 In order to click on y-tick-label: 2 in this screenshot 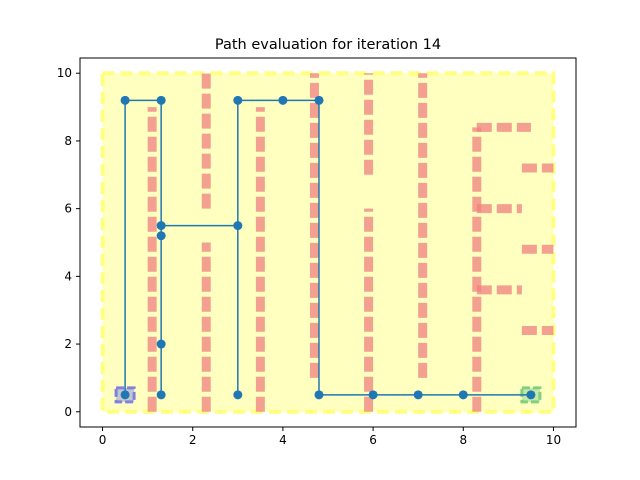, I will do `click(68, 344)`.